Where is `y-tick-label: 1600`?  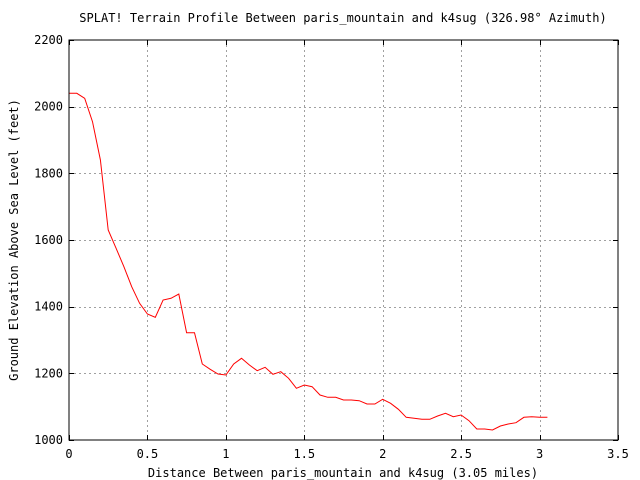 y-tick-label: 1600 is located at coordinates (48, 240).